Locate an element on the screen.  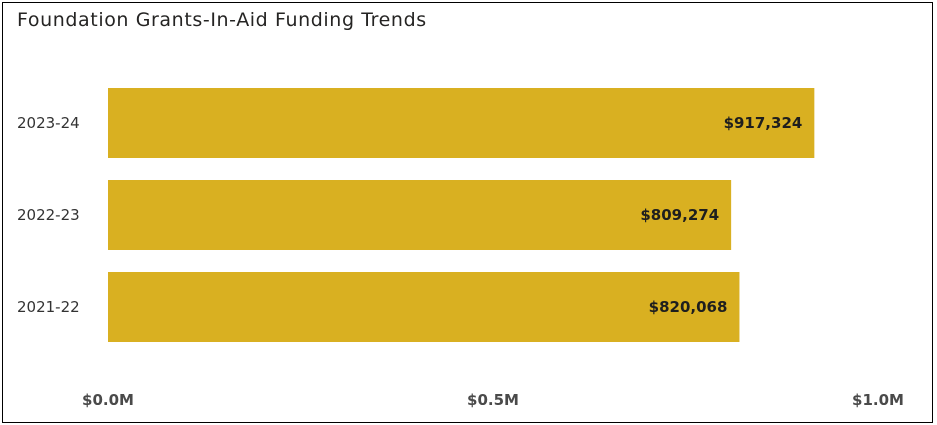
category-label-2022-23: 2022-23 is located at coordinates (48, 215).